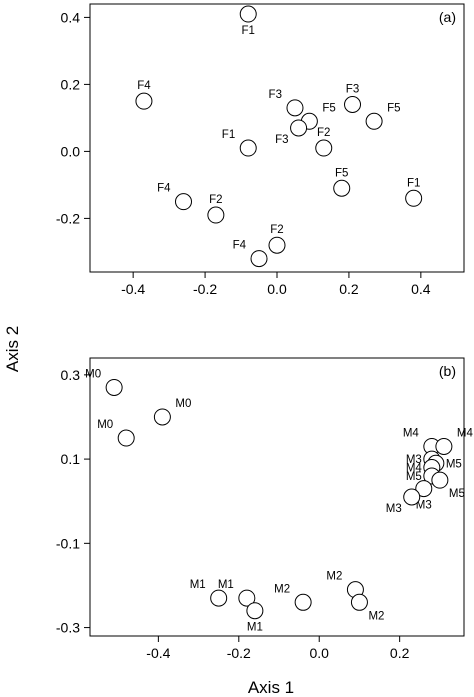 Image resolution: width=474 pixels, height=697 pixels. Describe the element at coordinates (277, 289) in the screenshot. I see `chart-0-x-tick-label: 0.0` at that location.